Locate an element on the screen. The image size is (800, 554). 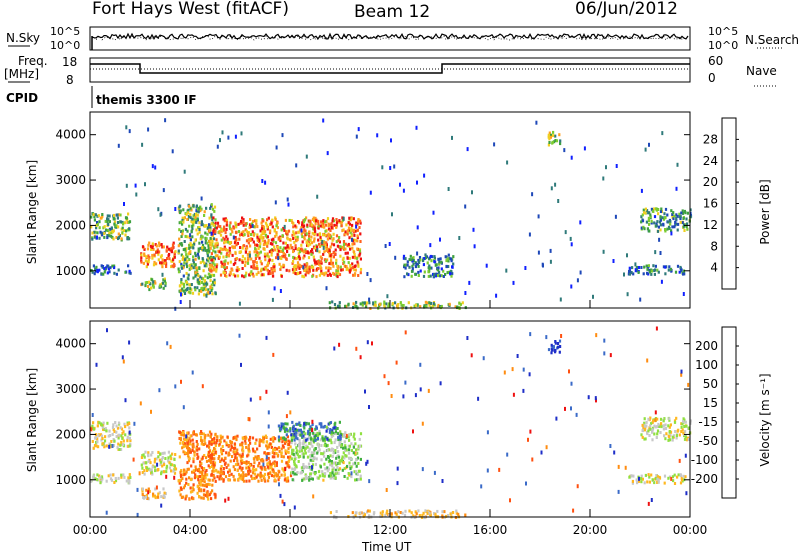
x-tick-label: 00:00 is located at coordinates (90, 530).